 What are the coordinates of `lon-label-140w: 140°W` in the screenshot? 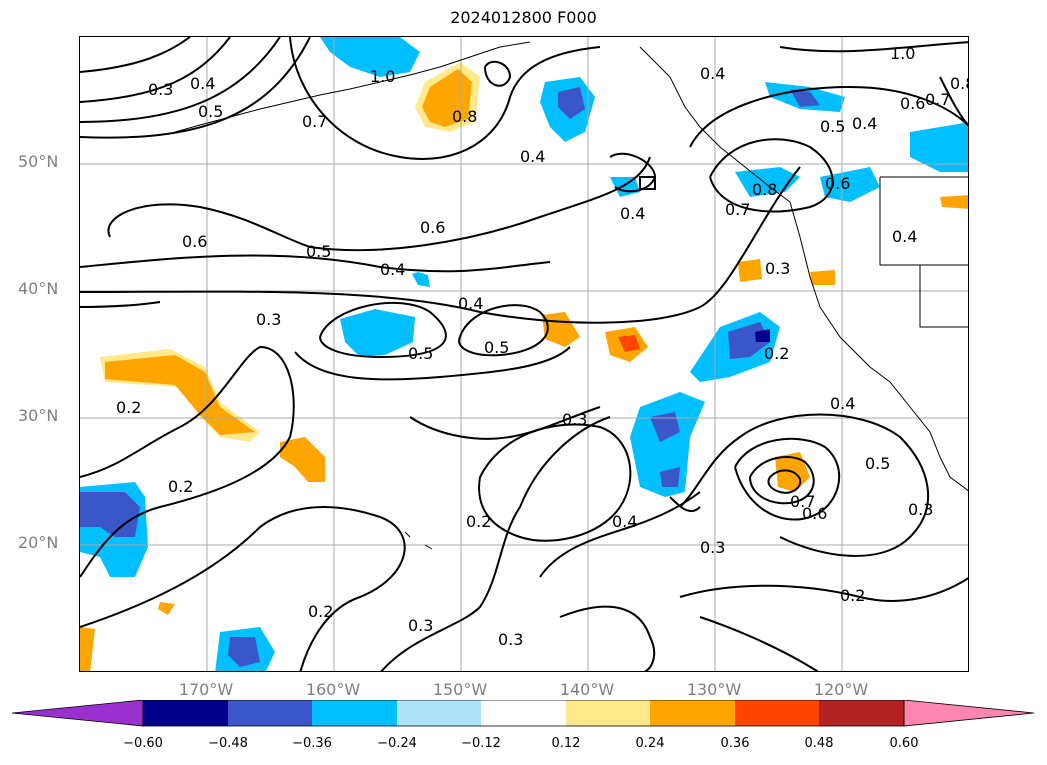 It's located at (587, 689).